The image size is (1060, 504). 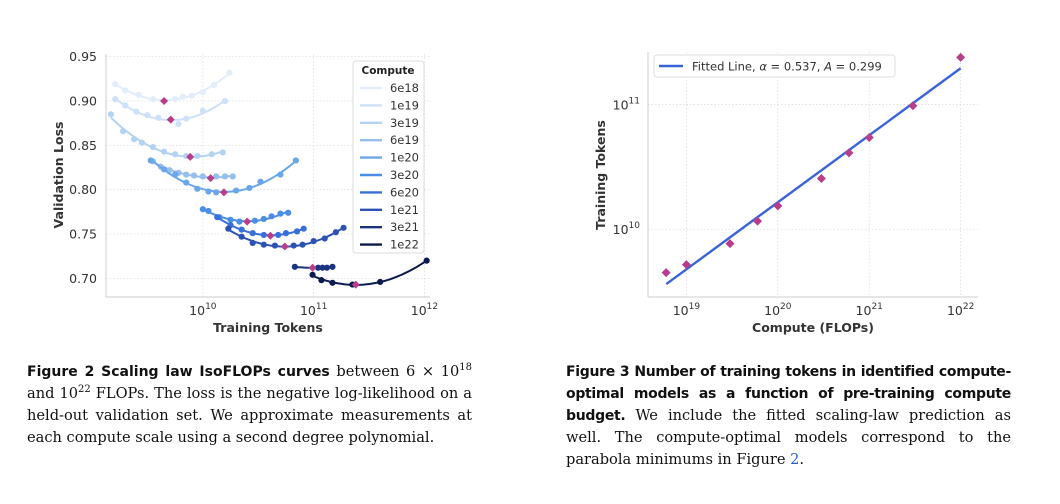 What do you see at coordinates (190, 156) in the screenshot?
I see `optimum-marker-3e19` at bounding box center [190, 156].